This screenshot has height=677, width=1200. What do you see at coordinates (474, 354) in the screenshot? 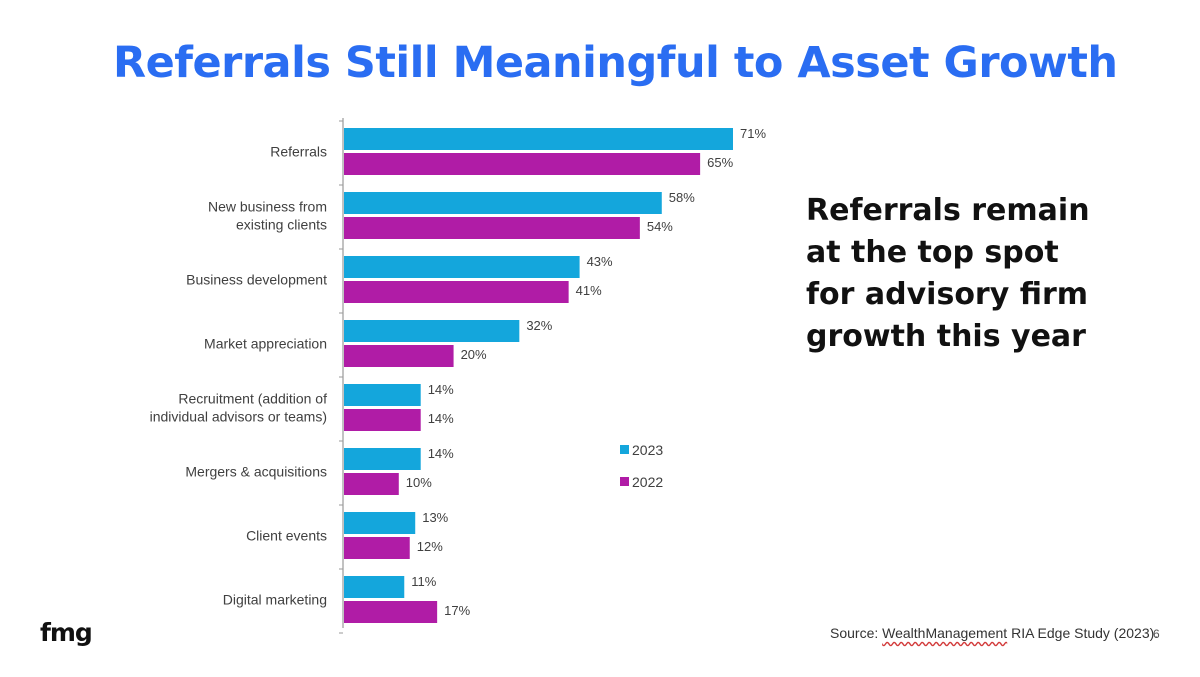
I see `data-label-2022: 20%` at bounding box center [474, 354].